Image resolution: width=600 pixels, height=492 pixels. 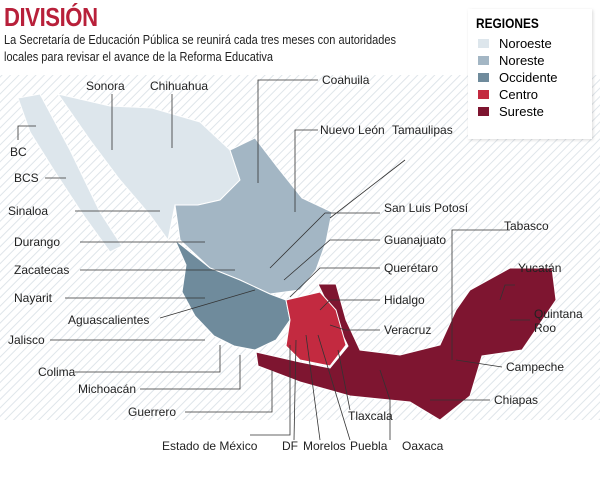 What do you see at coordinates (179, 86) in the screenshot?
I see `label-chihuahua: Chihuahua` at bounding box center [179, 86].